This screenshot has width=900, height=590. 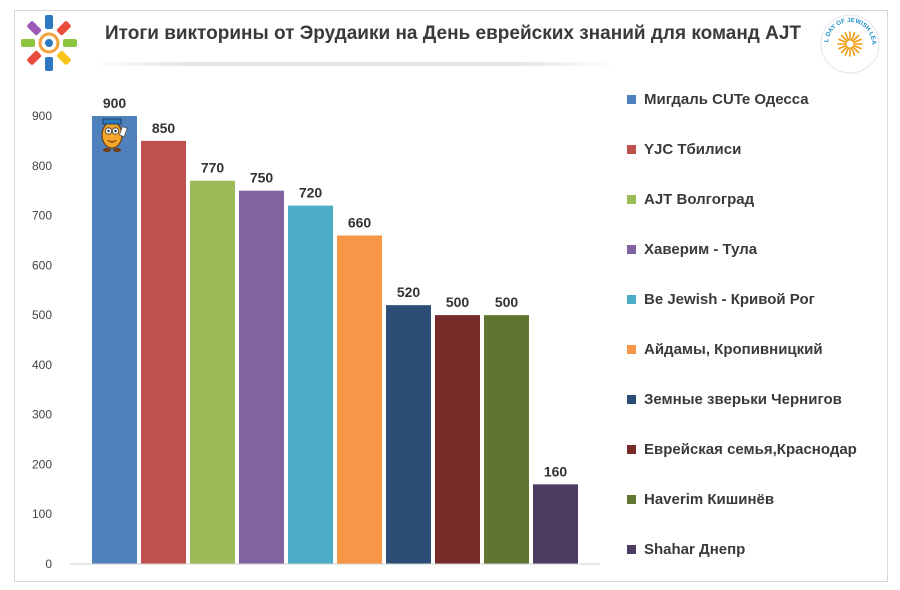 I want to click on legend-item: Еврейская семья,Краснодар, so click(x=742, y=449).